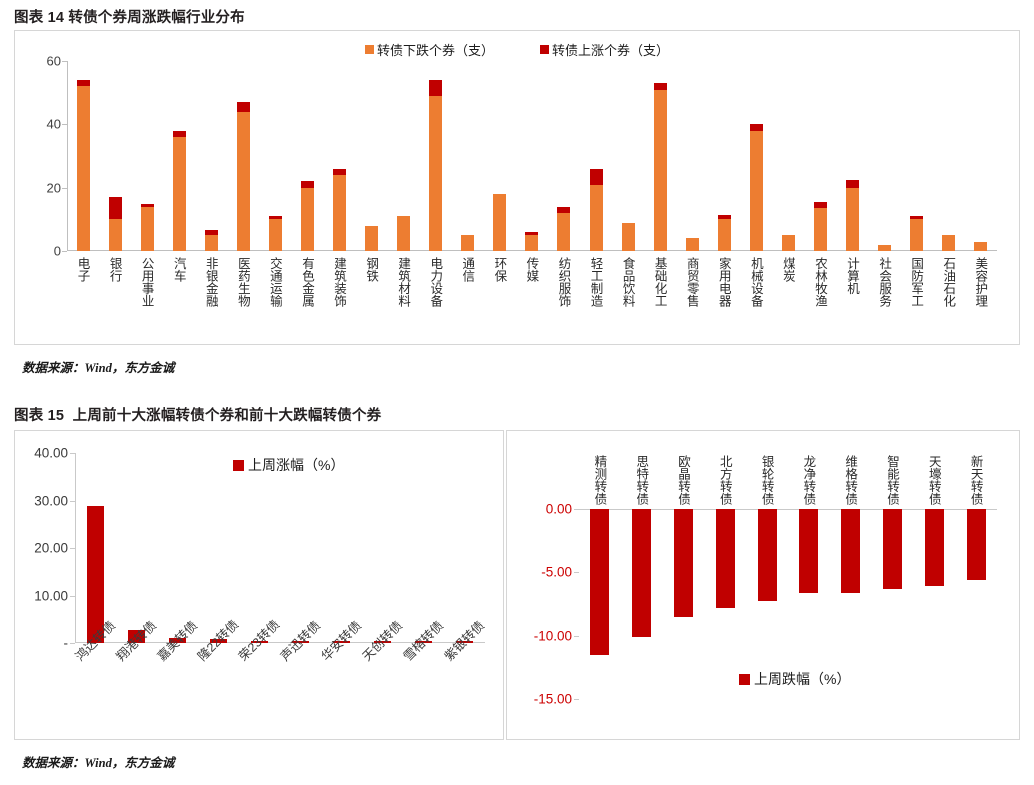 This screenshot has height=785, width=1034. I want to click on legend-swatch-orange, so click(369, 49).